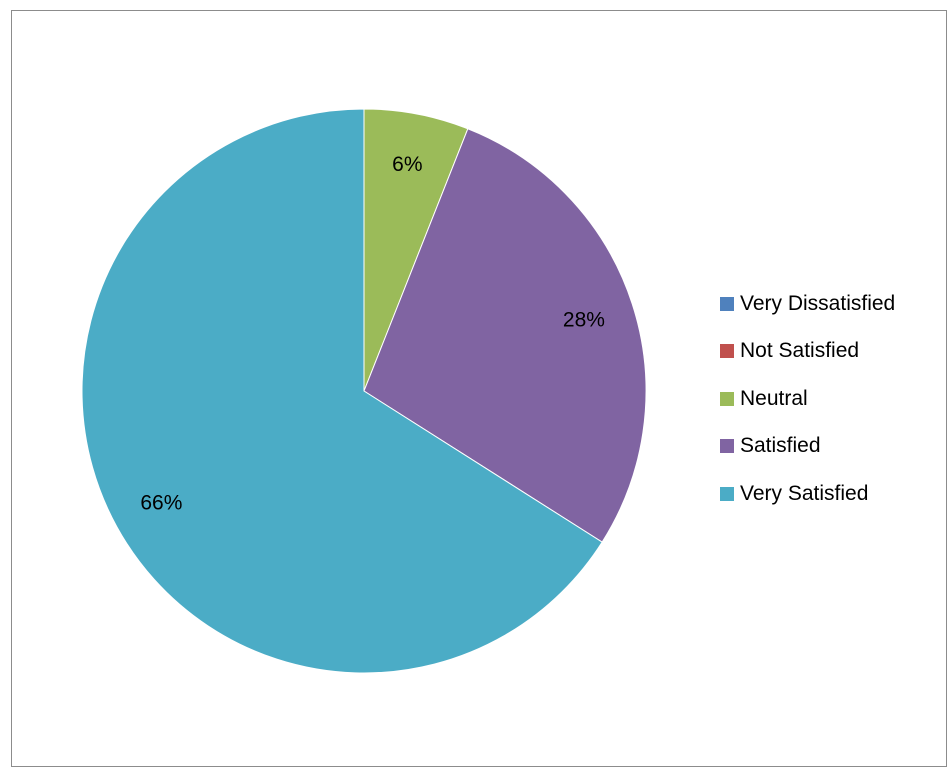  Describe the element at coordinates (407, 164) in the screenshot. I see `data-label-neutral: 6%` at that location.